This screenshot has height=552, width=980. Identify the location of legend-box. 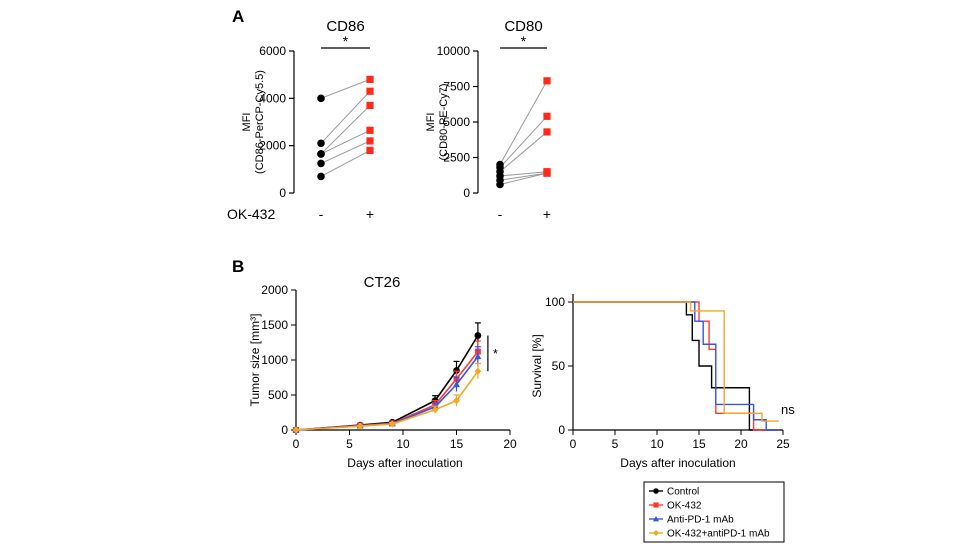
(714, 512).